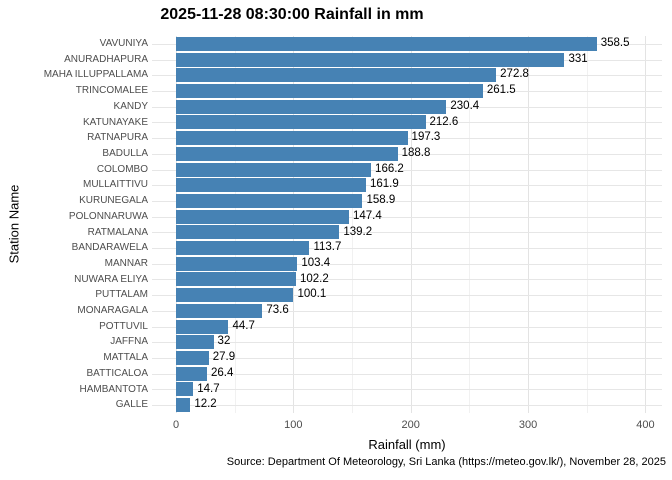 The width and height of the screenshot is (672, 480). I want to click on bar-value-label: 230.4, so click(465, 105).